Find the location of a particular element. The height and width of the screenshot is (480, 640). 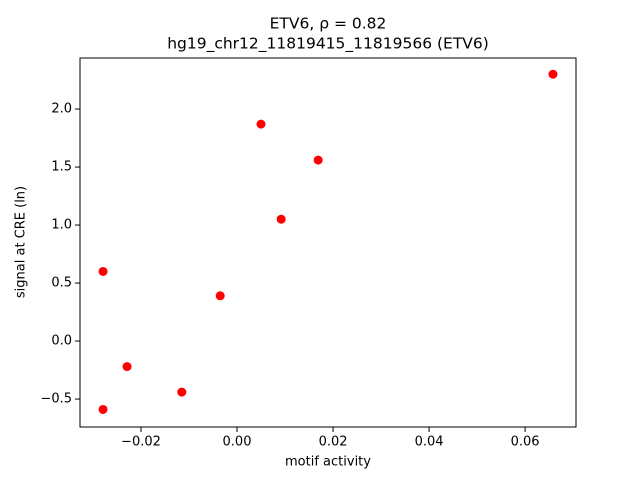

y-tick-label: 1.0 is located at coordinates (61, 225).